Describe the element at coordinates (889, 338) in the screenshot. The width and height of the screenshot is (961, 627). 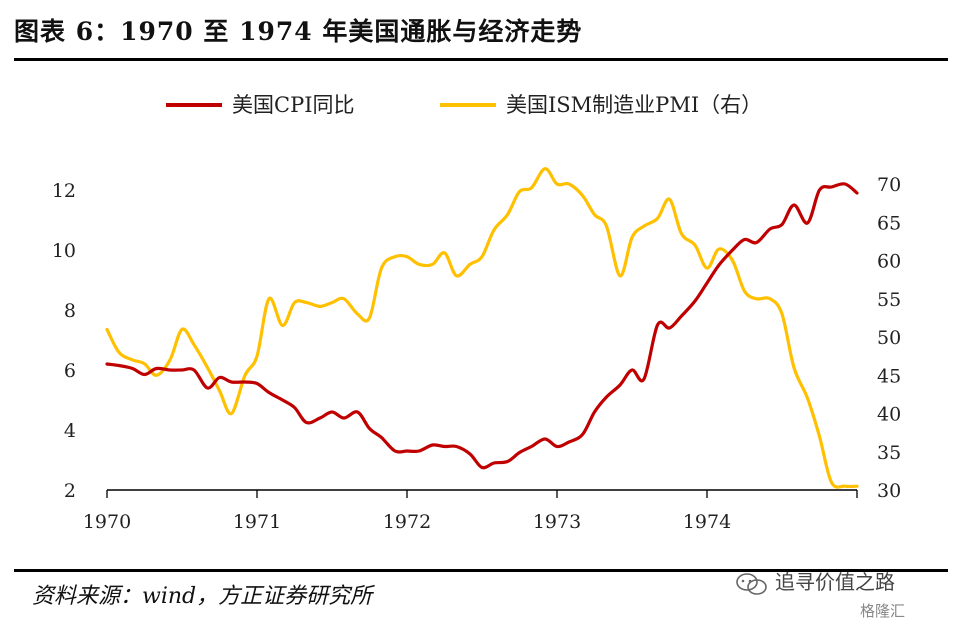
I see `y-right-tick-label: 50` at that location.